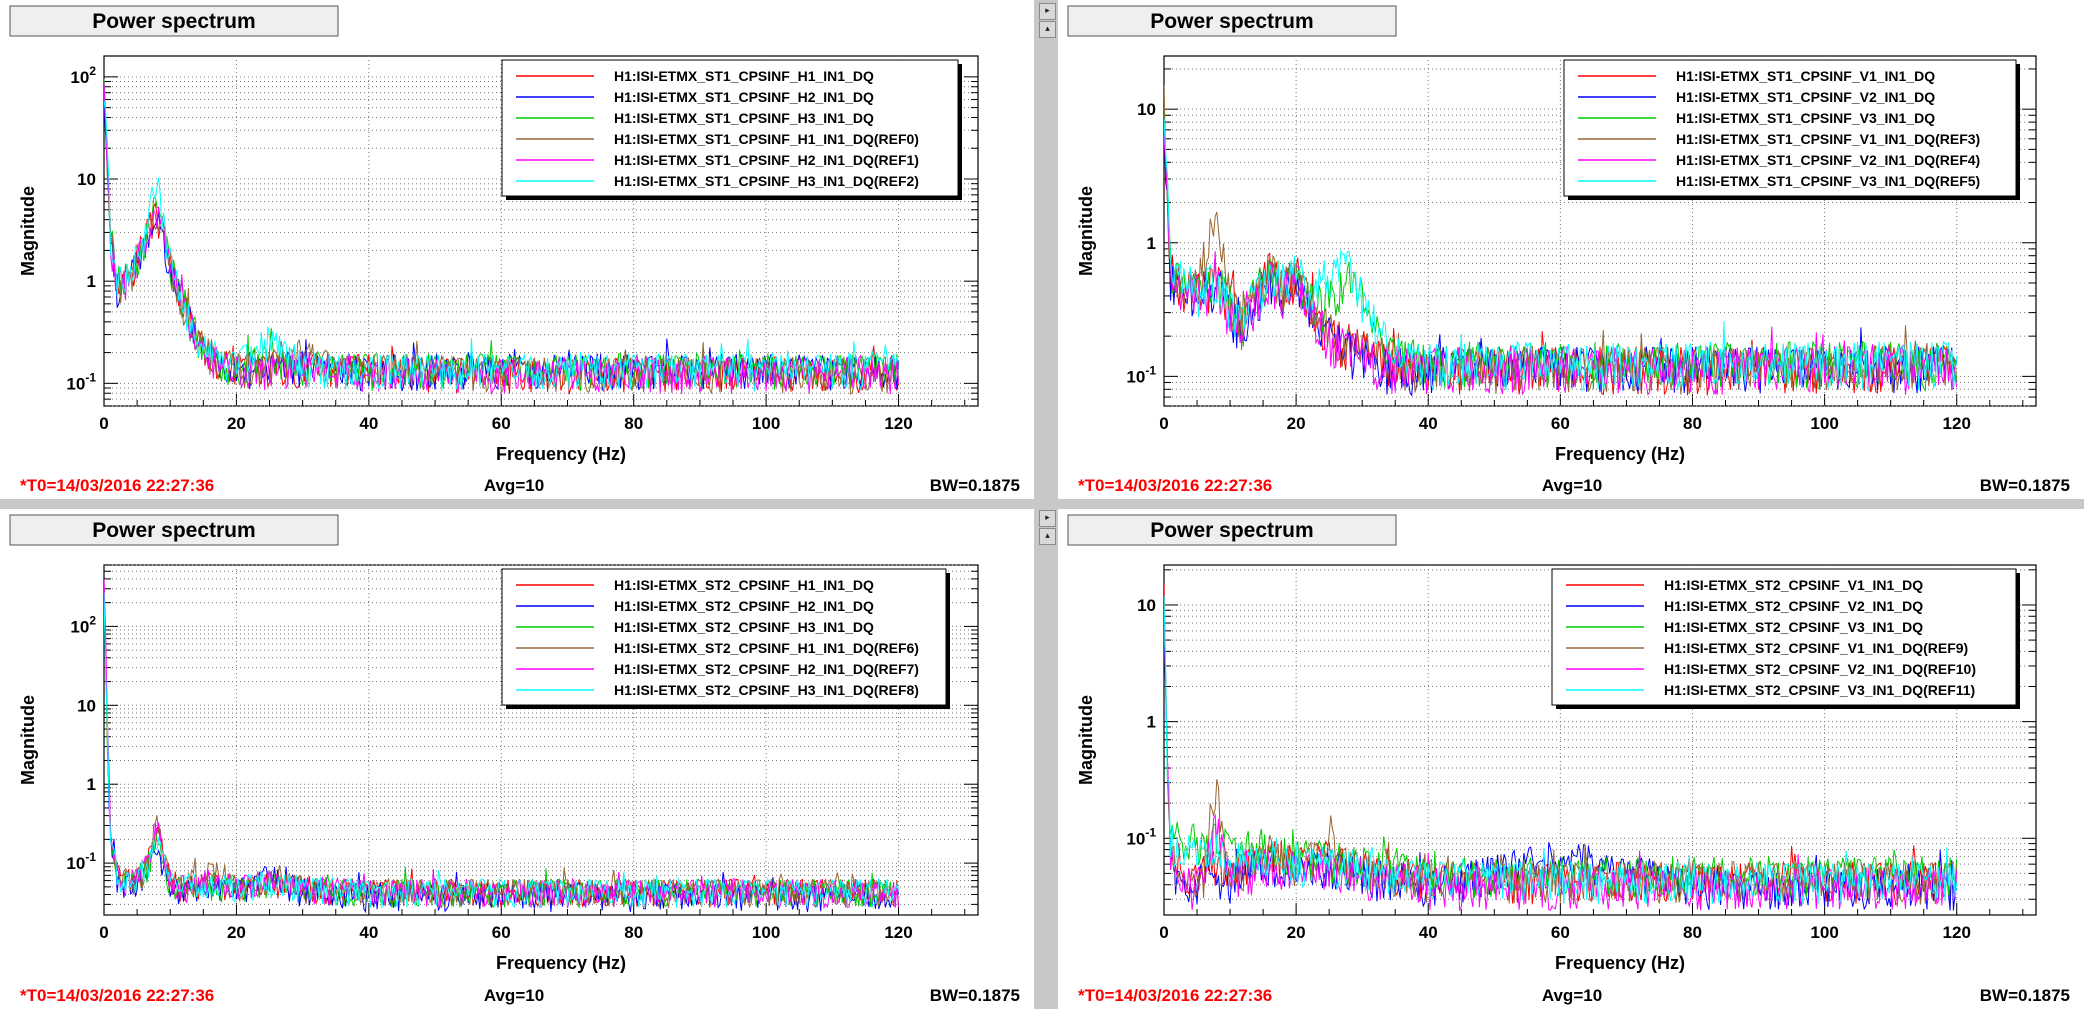 The image size is (2084, 1014). Describe the element at coordinates (766, 181) in the screenshot. I see `legend-label: H1:ISI-ETMX_ST1_CPSINF_H3_IN1_DQ(REF2)` at that location.